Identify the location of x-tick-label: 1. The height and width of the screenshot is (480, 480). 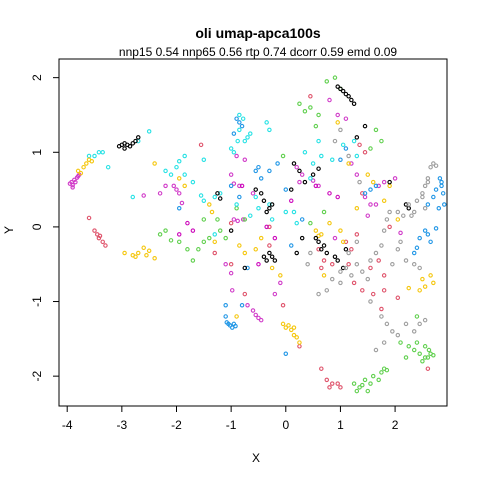
(340, 425).